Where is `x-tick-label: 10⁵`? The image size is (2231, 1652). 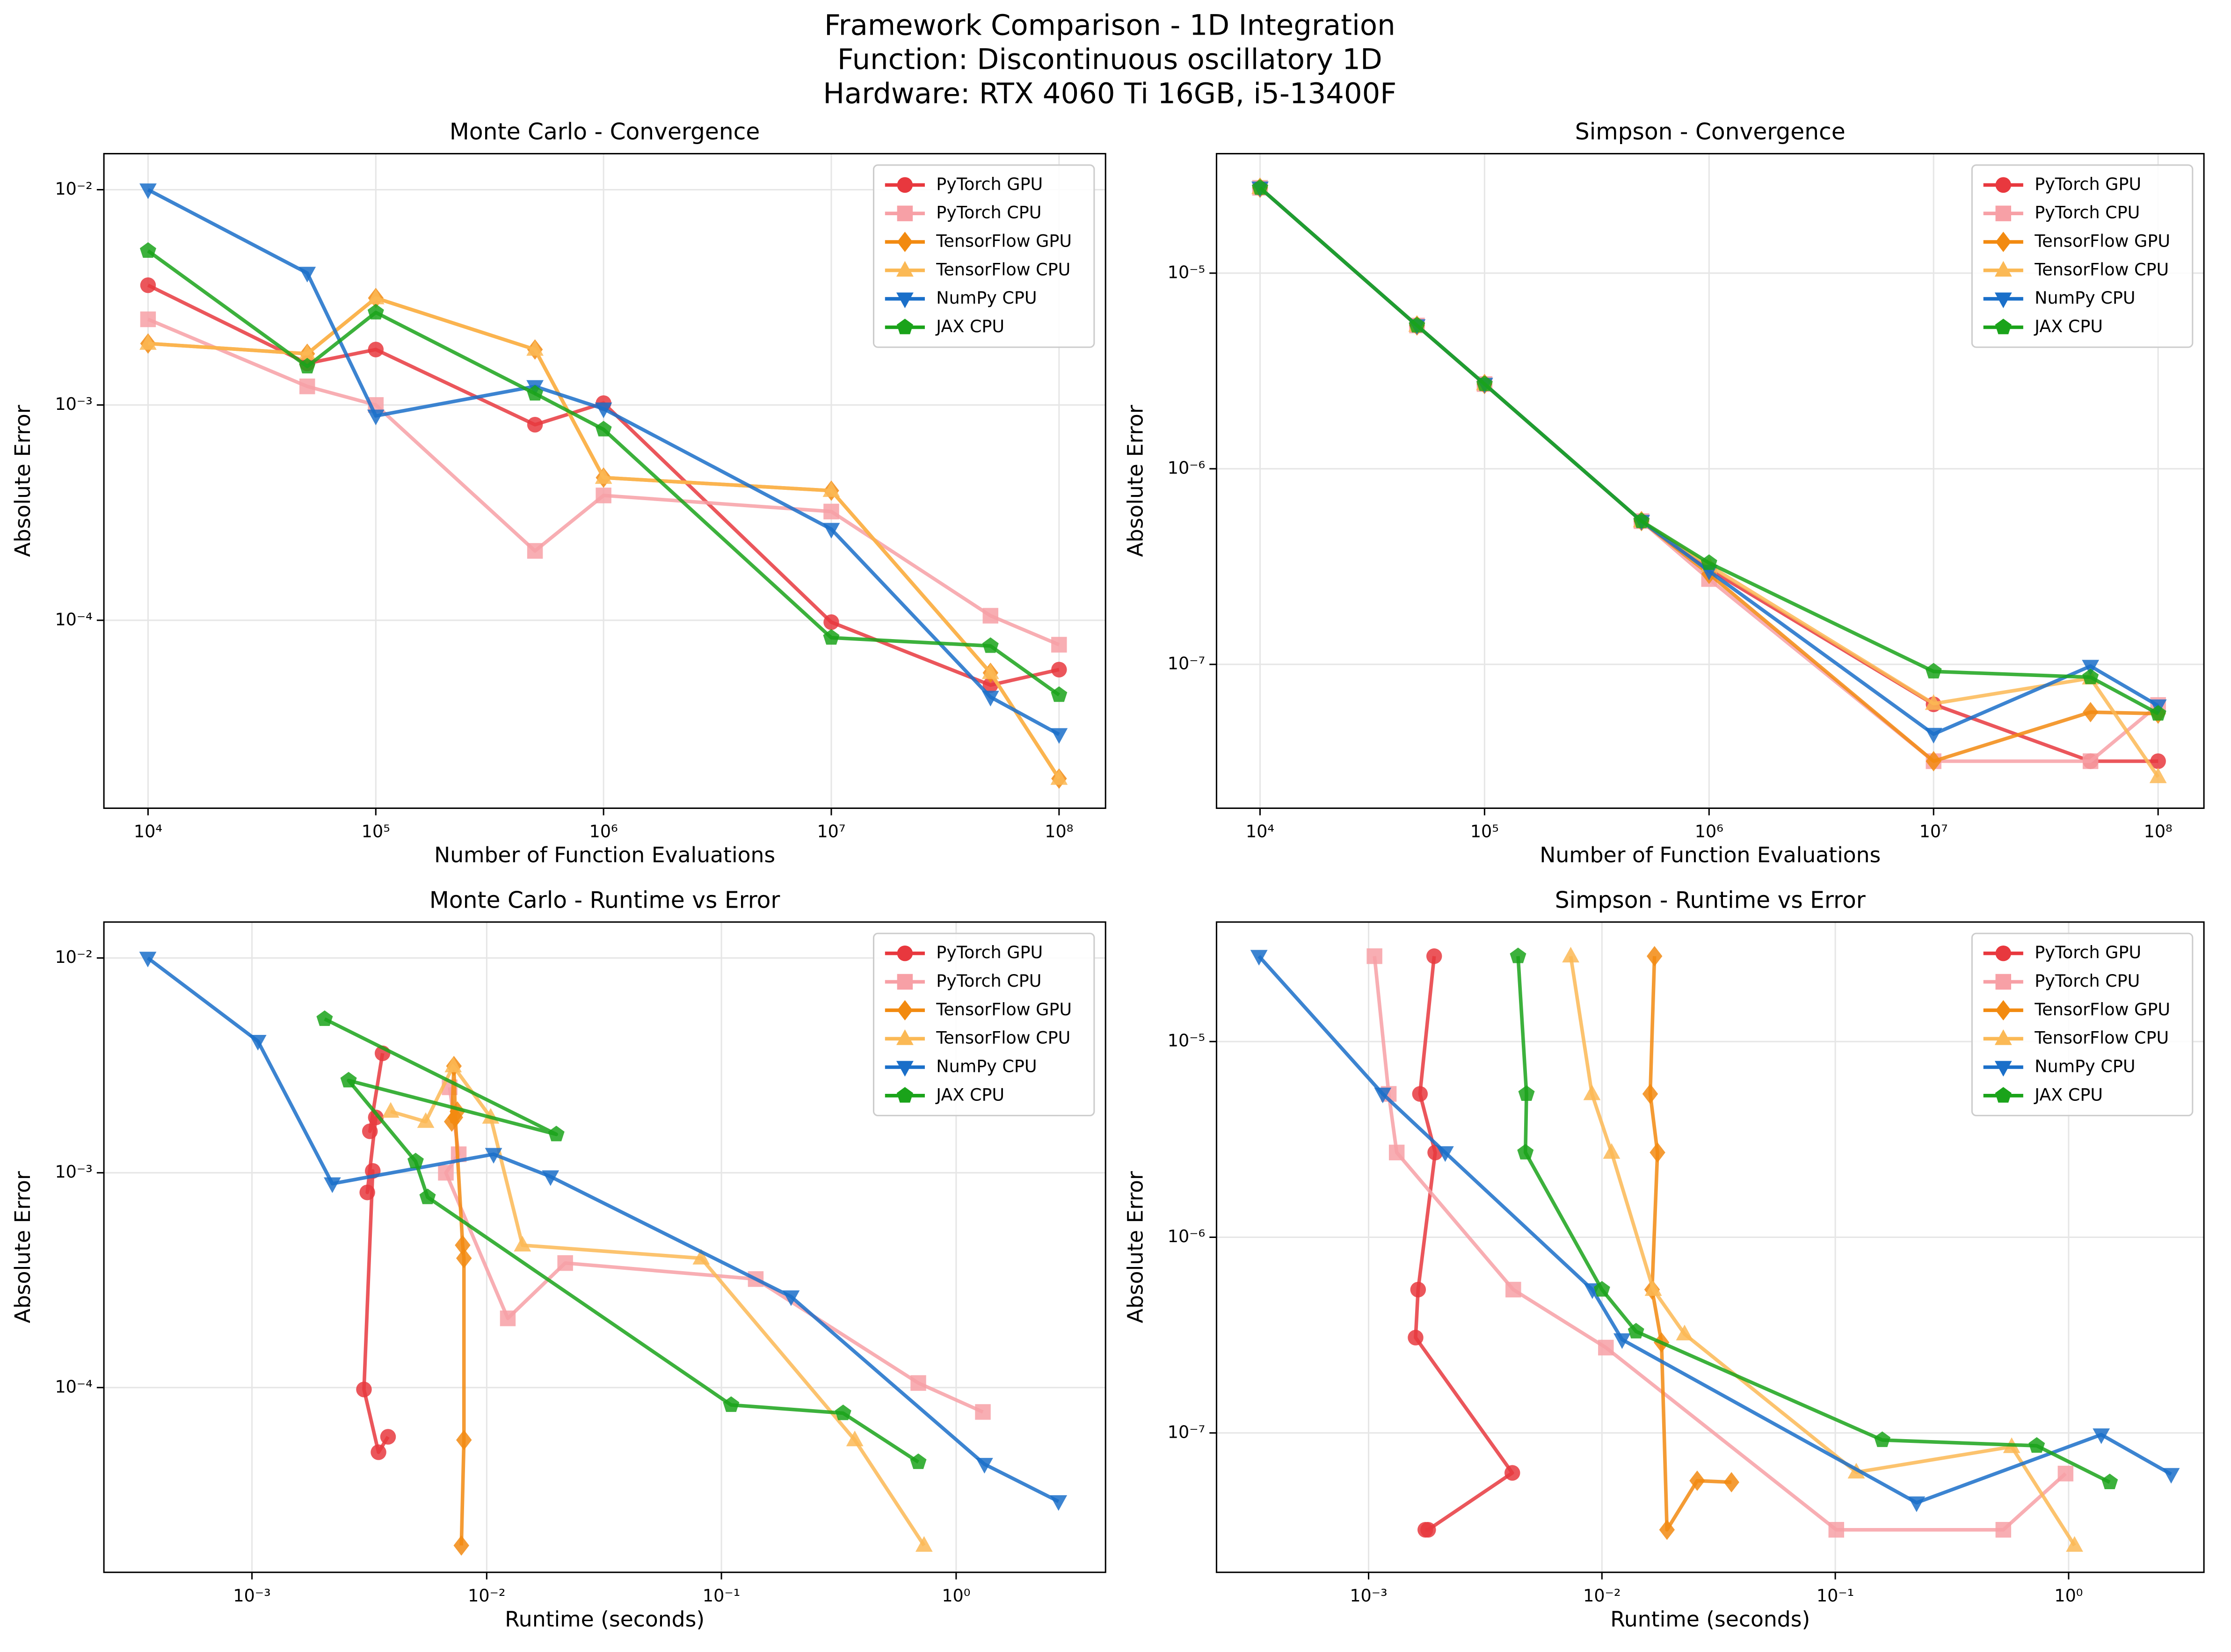
x-tick-label: 10⁵ is located at coordinates (1484, 832).